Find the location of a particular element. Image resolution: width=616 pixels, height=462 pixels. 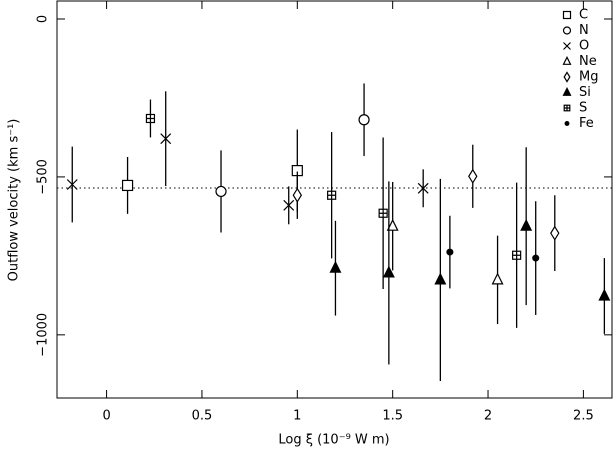

y-tick-label: −1000 is located at coordinates (43, 335).